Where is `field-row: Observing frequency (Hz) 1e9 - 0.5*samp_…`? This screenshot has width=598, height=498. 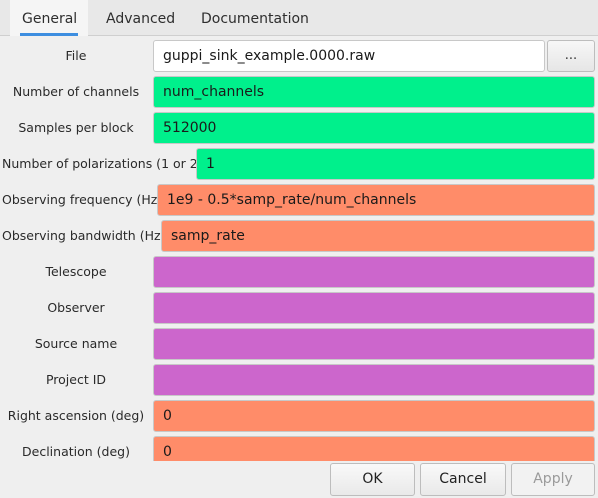
field-row: Observing frequency (Hz) 1e9 - 0.5*samp_… is located at coordinates (299, 200).